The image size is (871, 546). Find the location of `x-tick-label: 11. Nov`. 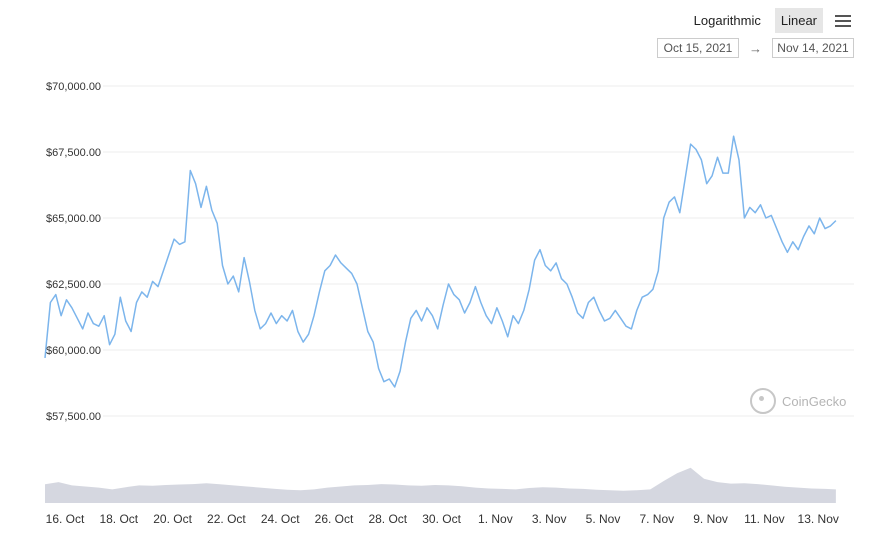

x-tick-label: 11. Nov is located at coordinates (764, 519).